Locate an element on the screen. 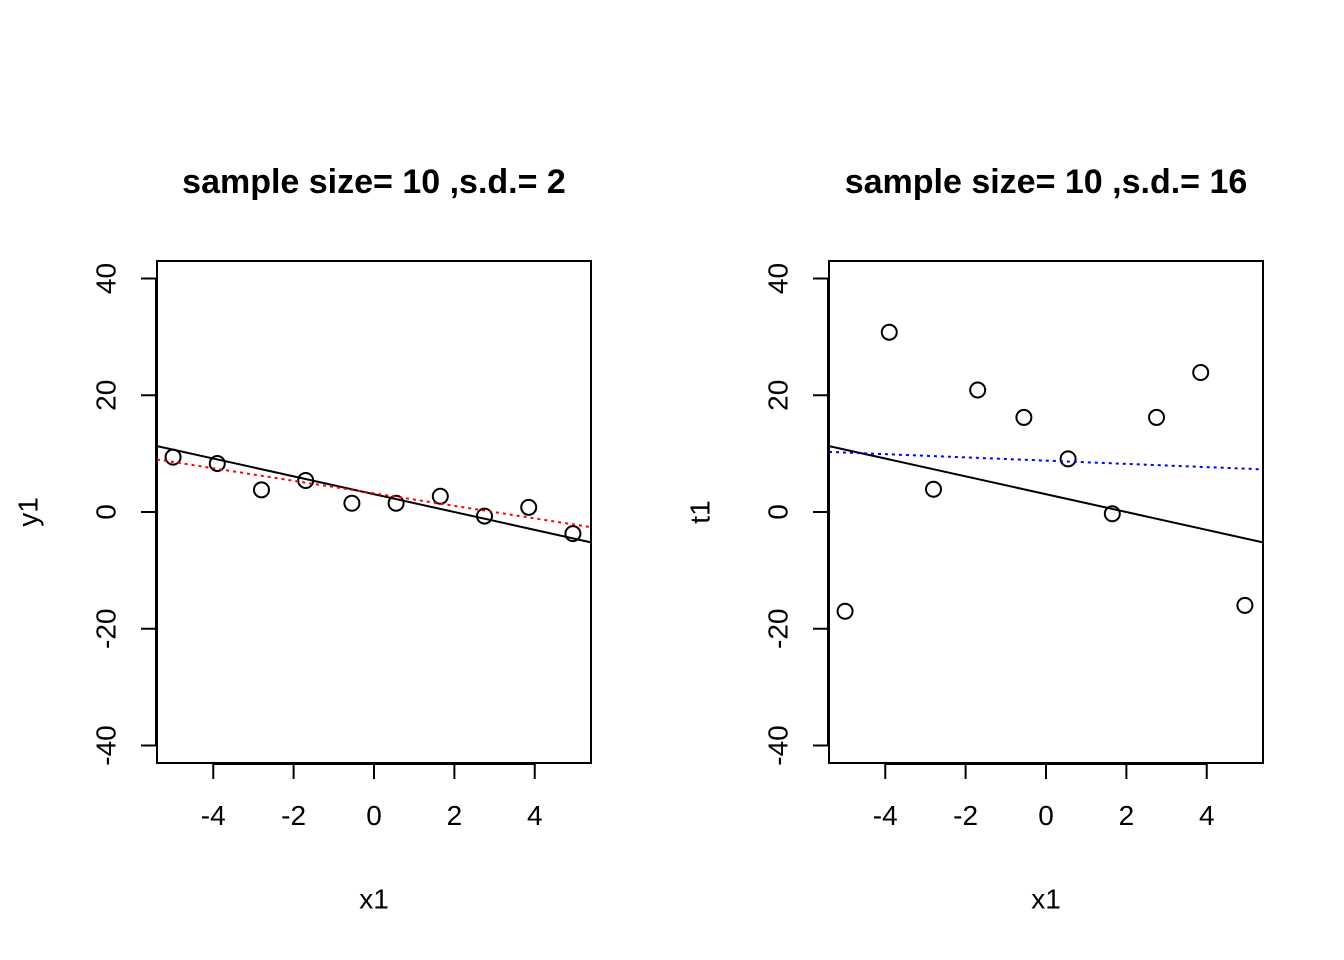 This screenshot has width=1344, height=960. fit-line-solid is located at coordinates (1046, 494).